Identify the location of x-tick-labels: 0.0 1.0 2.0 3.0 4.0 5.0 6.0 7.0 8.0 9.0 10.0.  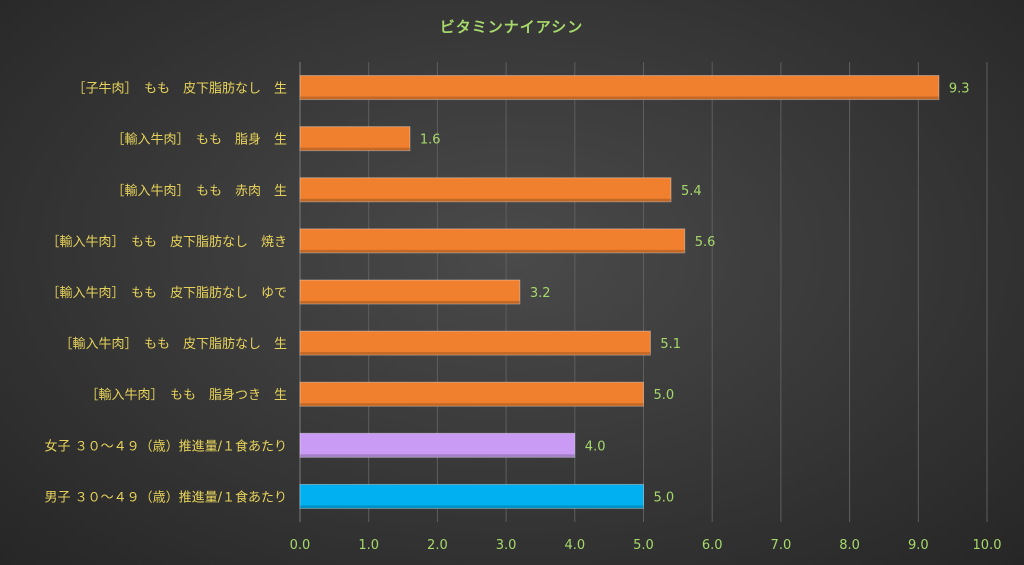
(646, 545).